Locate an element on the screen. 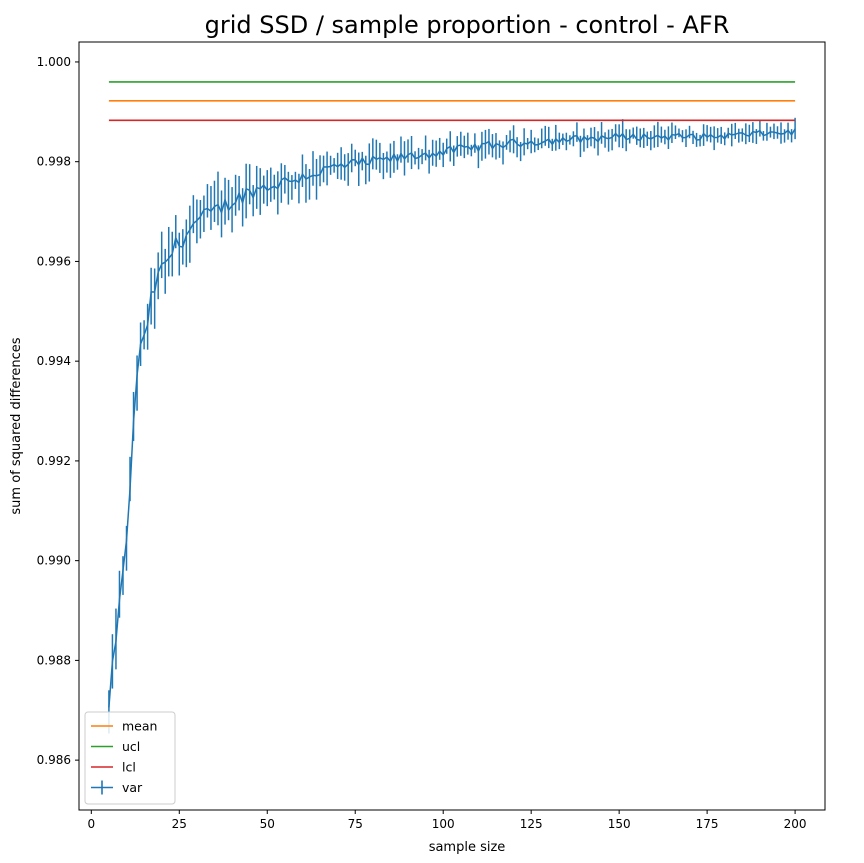 The height and width of the screenshot is (863, 864). y-tick-label: 1.000 is located at coordinates (54, 62).